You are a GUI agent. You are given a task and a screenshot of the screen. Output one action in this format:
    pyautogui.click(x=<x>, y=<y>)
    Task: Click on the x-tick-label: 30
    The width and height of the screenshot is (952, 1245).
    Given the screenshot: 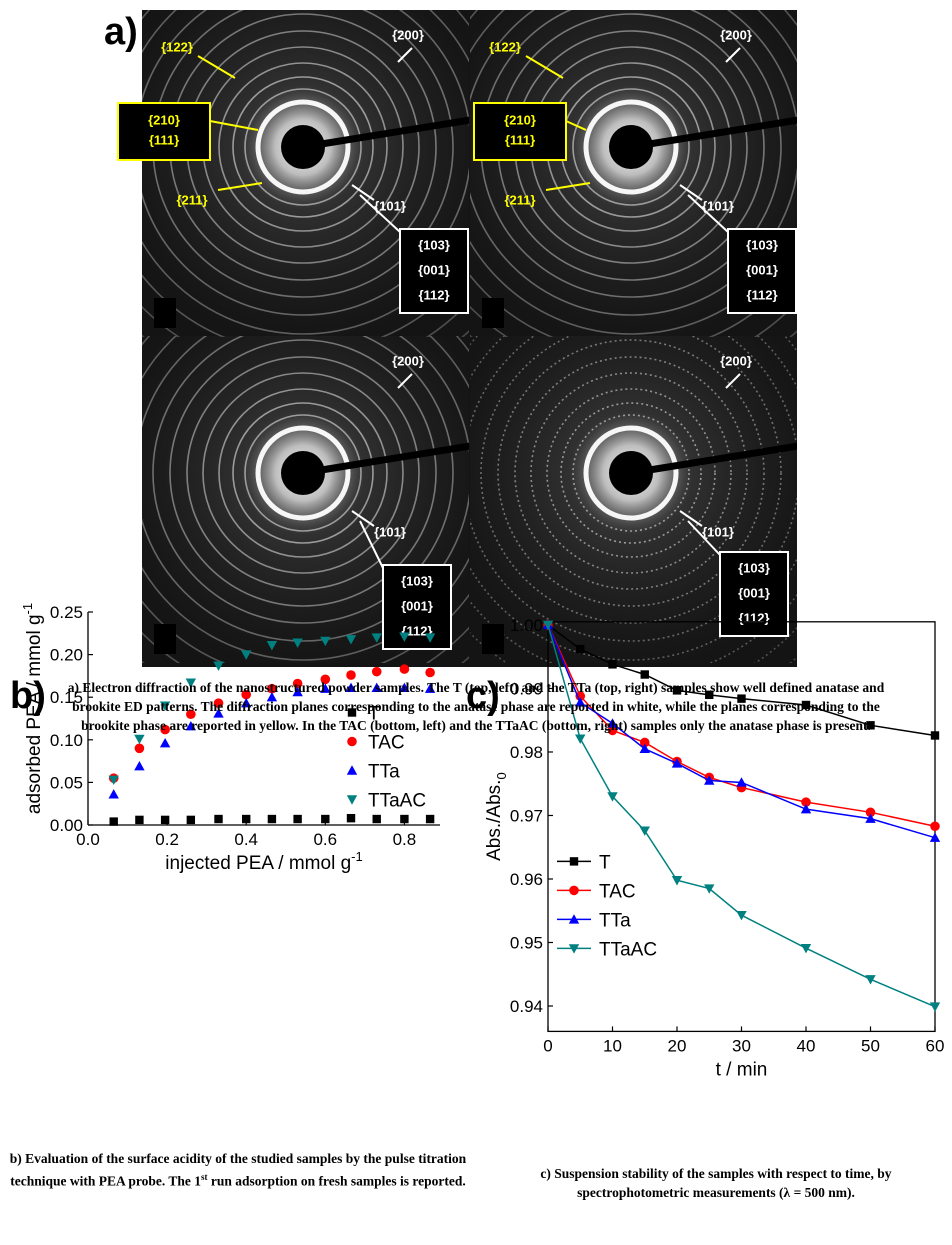 What is the action you would take?
    pyautogui.click(x=741, y=1045)
    